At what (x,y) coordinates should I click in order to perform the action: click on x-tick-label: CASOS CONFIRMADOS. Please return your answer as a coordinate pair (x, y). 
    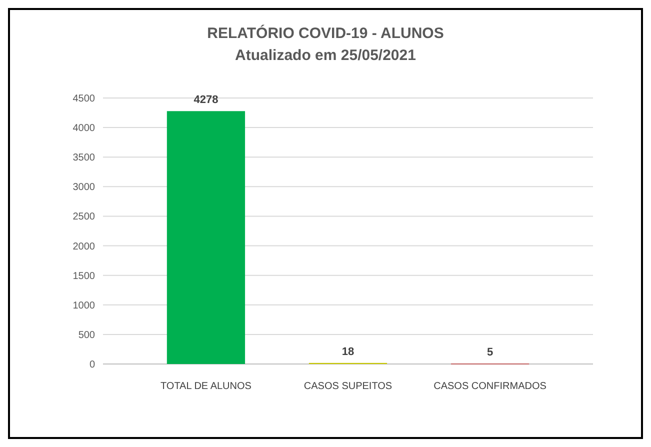
    Looking at the image, I should click on (490, 386).